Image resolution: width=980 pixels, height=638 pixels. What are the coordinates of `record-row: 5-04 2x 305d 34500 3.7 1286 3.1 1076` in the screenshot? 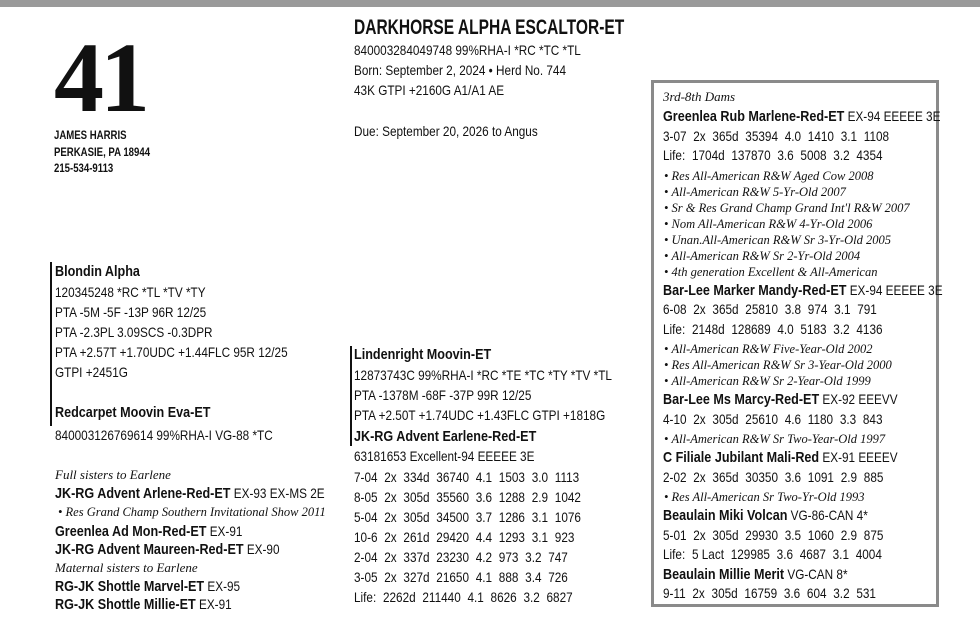 It's located at (471, 517).